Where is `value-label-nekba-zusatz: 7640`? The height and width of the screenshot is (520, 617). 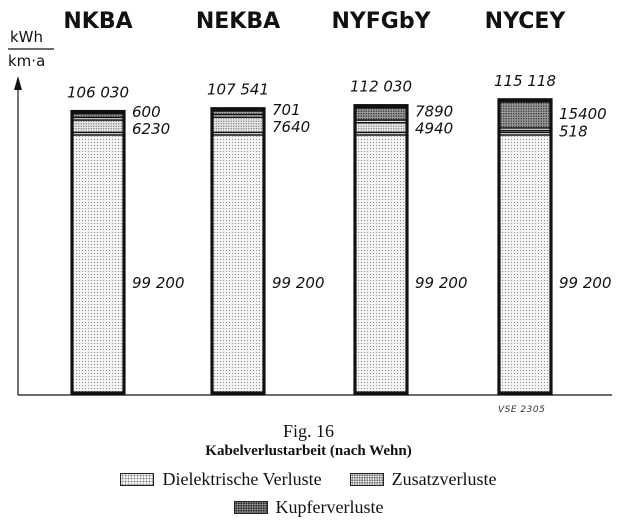 value-label-nekba-zusatz: 7640 is located at coordinates (291, 127).